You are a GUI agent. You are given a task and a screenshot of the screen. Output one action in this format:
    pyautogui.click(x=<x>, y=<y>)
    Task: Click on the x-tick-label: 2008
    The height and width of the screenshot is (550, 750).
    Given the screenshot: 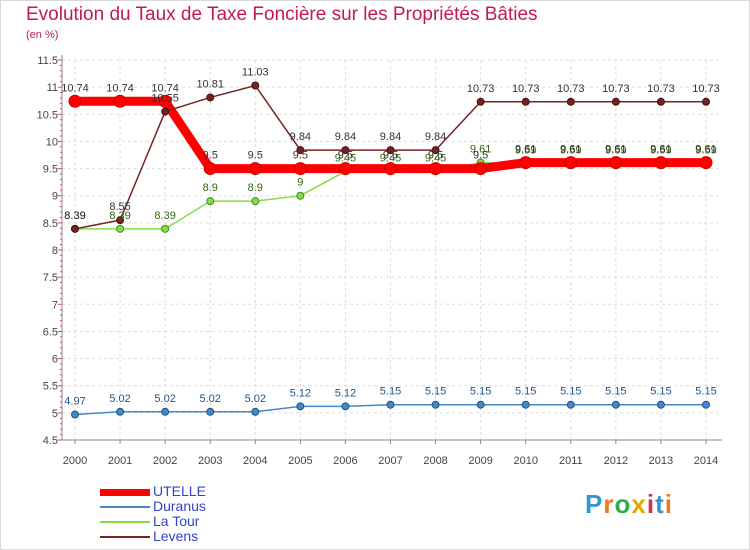 What is the action you would take?
    pyautogui.click(x=435, y=461)
    